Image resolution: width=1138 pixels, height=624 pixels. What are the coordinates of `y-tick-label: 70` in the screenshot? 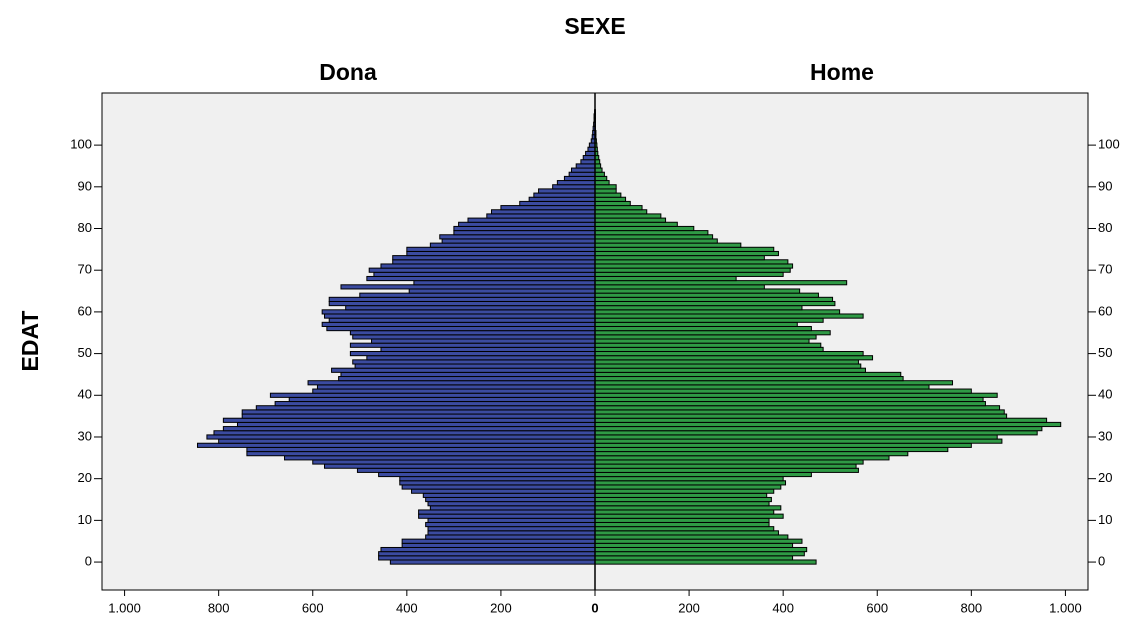 It's located at (1105, 269).